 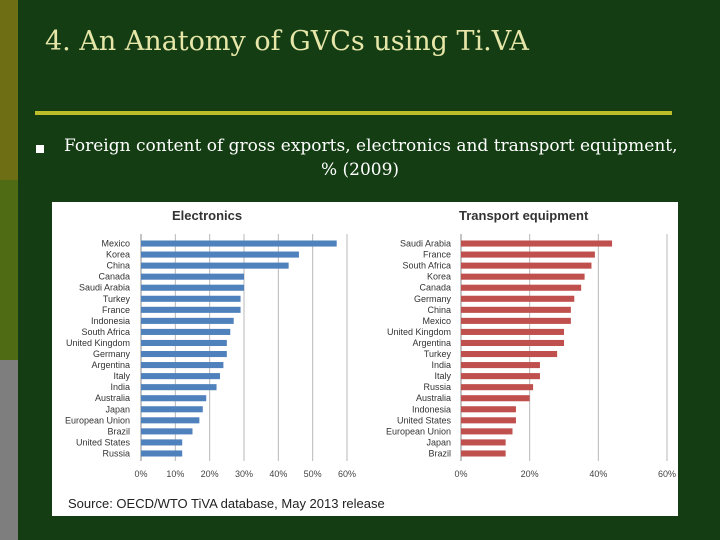 What do you see at coordinates (110, 321) in the screenshot?
I see `electronics-category-label: Indonesia` at bounding box center [110, 321].